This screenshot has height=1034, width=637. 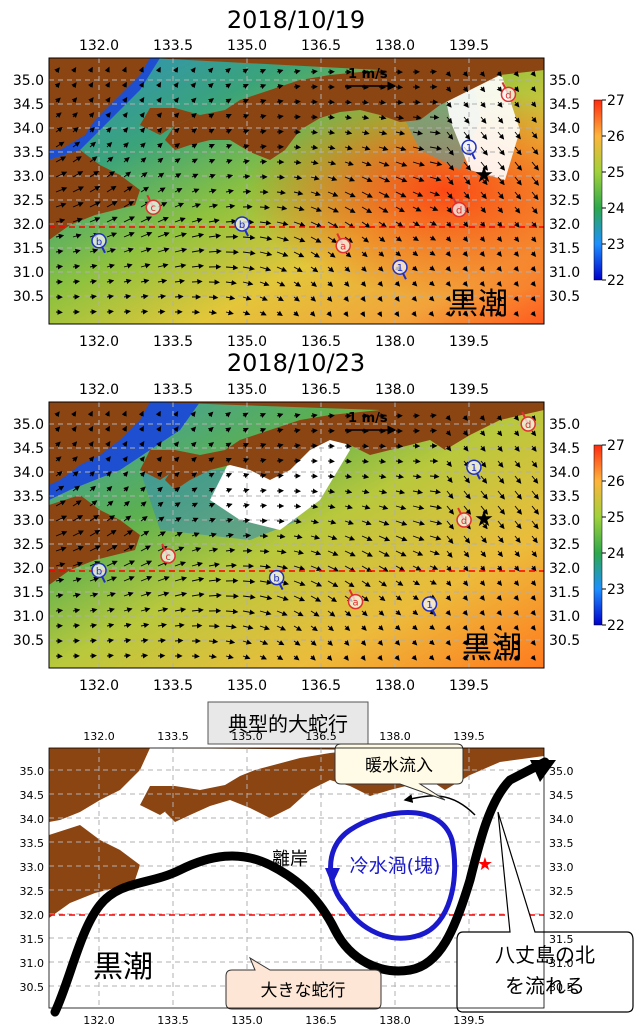 I want to click on schematic-lat-ticks-right: 35.0 34.5 34.0 33.5 33.0 32.5 32.0 31.5 31.0 30.5, so click(x=561, y=879).